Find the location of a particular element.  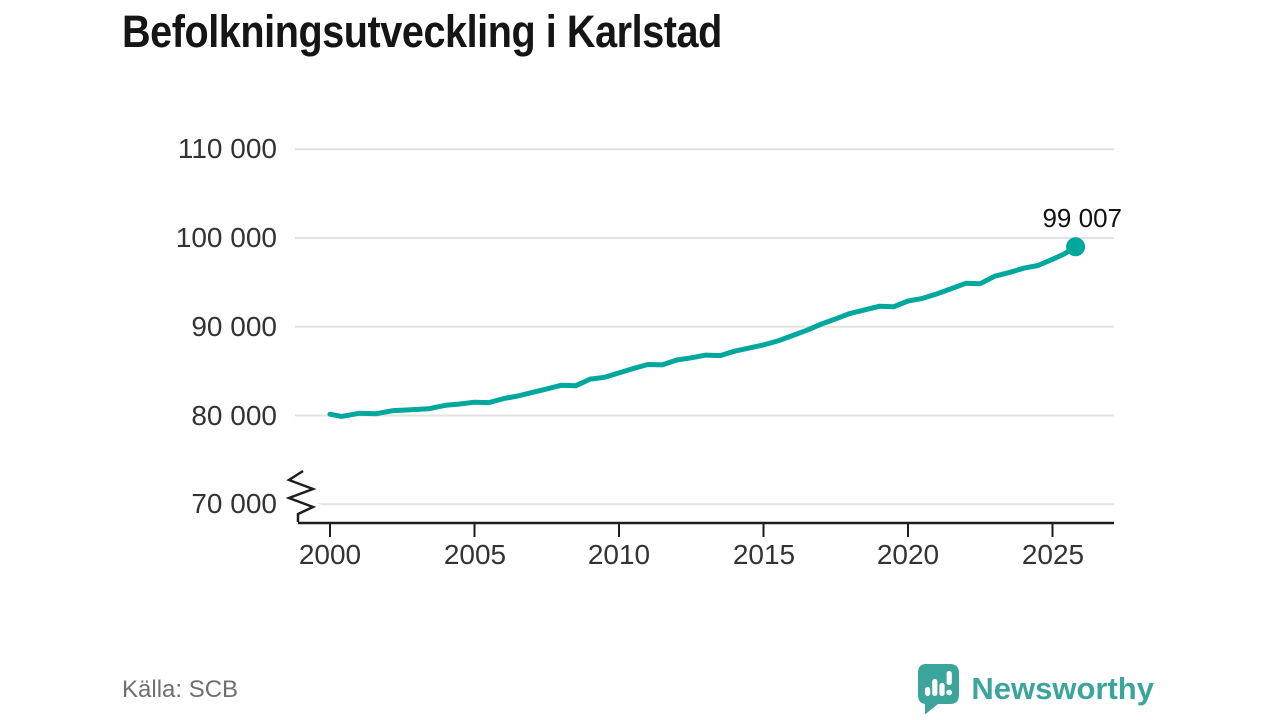

brand-logo: Newsworthy is located at coordinates (1034, 689).